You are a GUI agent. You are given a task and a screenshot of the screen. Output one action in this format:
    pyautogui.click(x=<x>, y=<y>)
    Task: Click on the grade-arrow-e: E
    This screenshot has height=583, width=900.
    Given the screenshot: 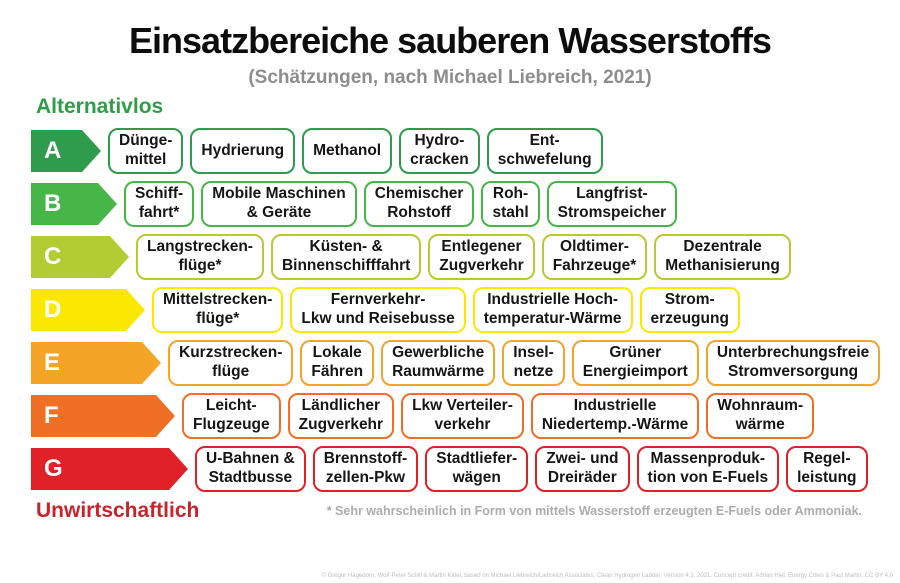 What is the action you would take?
    pyautogui.click(x=96, y=363)
    